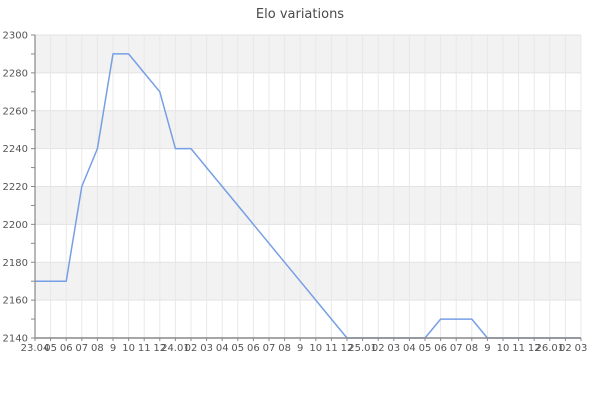 This screenshot has width=600, height=400. Describe the element at coordinates (35, 348) in the screenshot. I see `x-tick-label: 23.04` at that location.